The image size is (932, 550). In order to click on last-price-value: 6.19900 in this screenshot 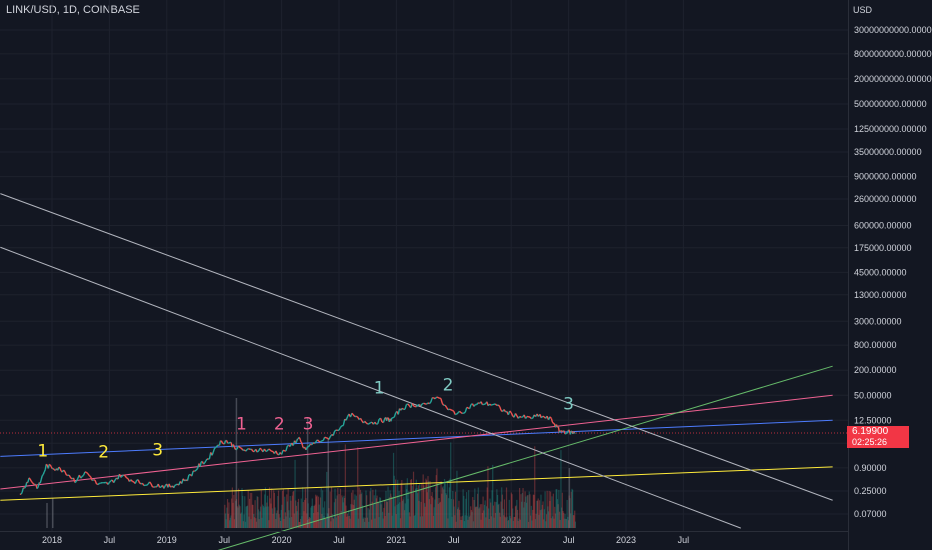, I will do `click(870, 431)`.